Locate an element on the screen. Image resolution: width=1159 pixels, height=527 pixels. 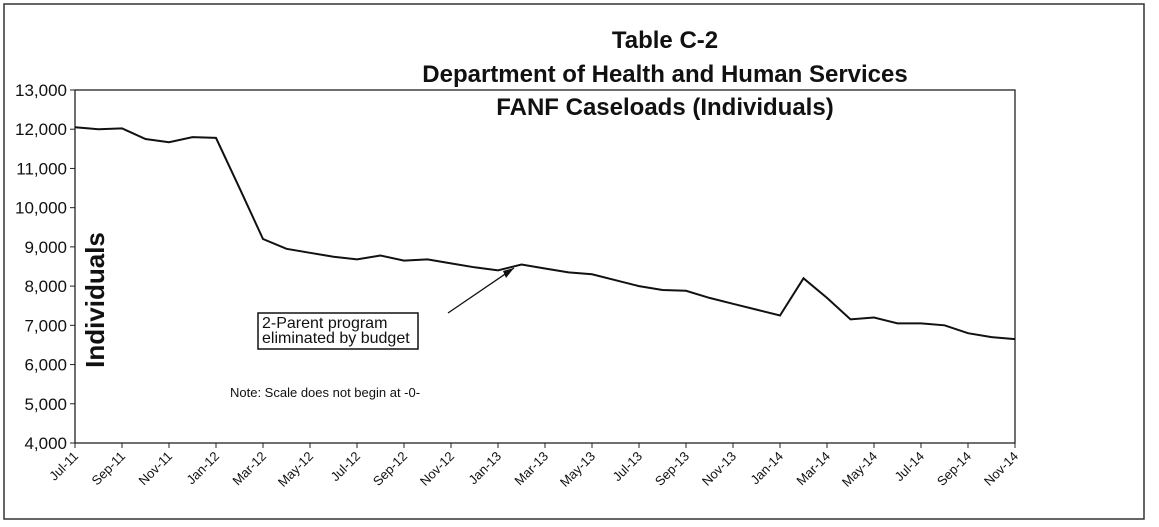
x-tick-label: Sep-11 is located at coordinates (109, 469).